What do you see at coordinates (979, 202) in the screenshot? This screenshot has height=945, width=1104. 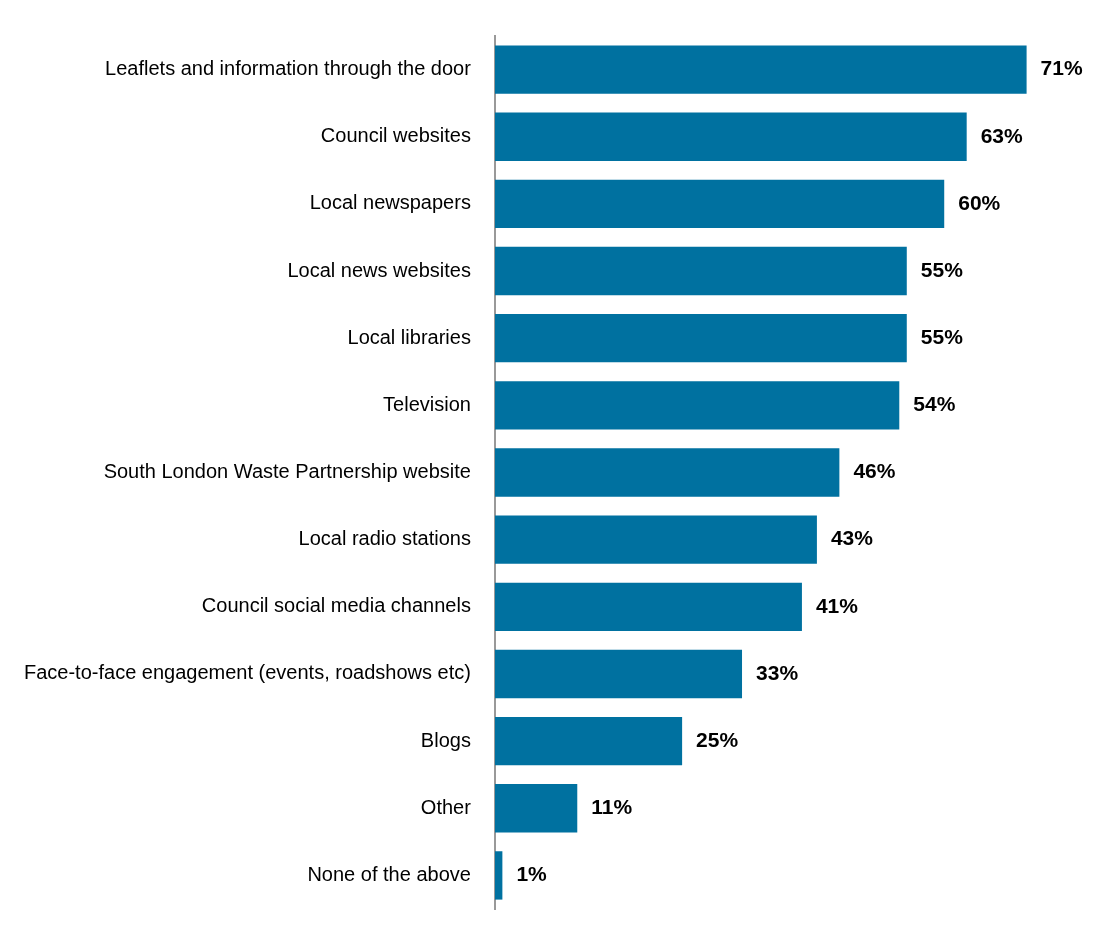 I see `data-label: 60%` at bounding box center [979, 202].